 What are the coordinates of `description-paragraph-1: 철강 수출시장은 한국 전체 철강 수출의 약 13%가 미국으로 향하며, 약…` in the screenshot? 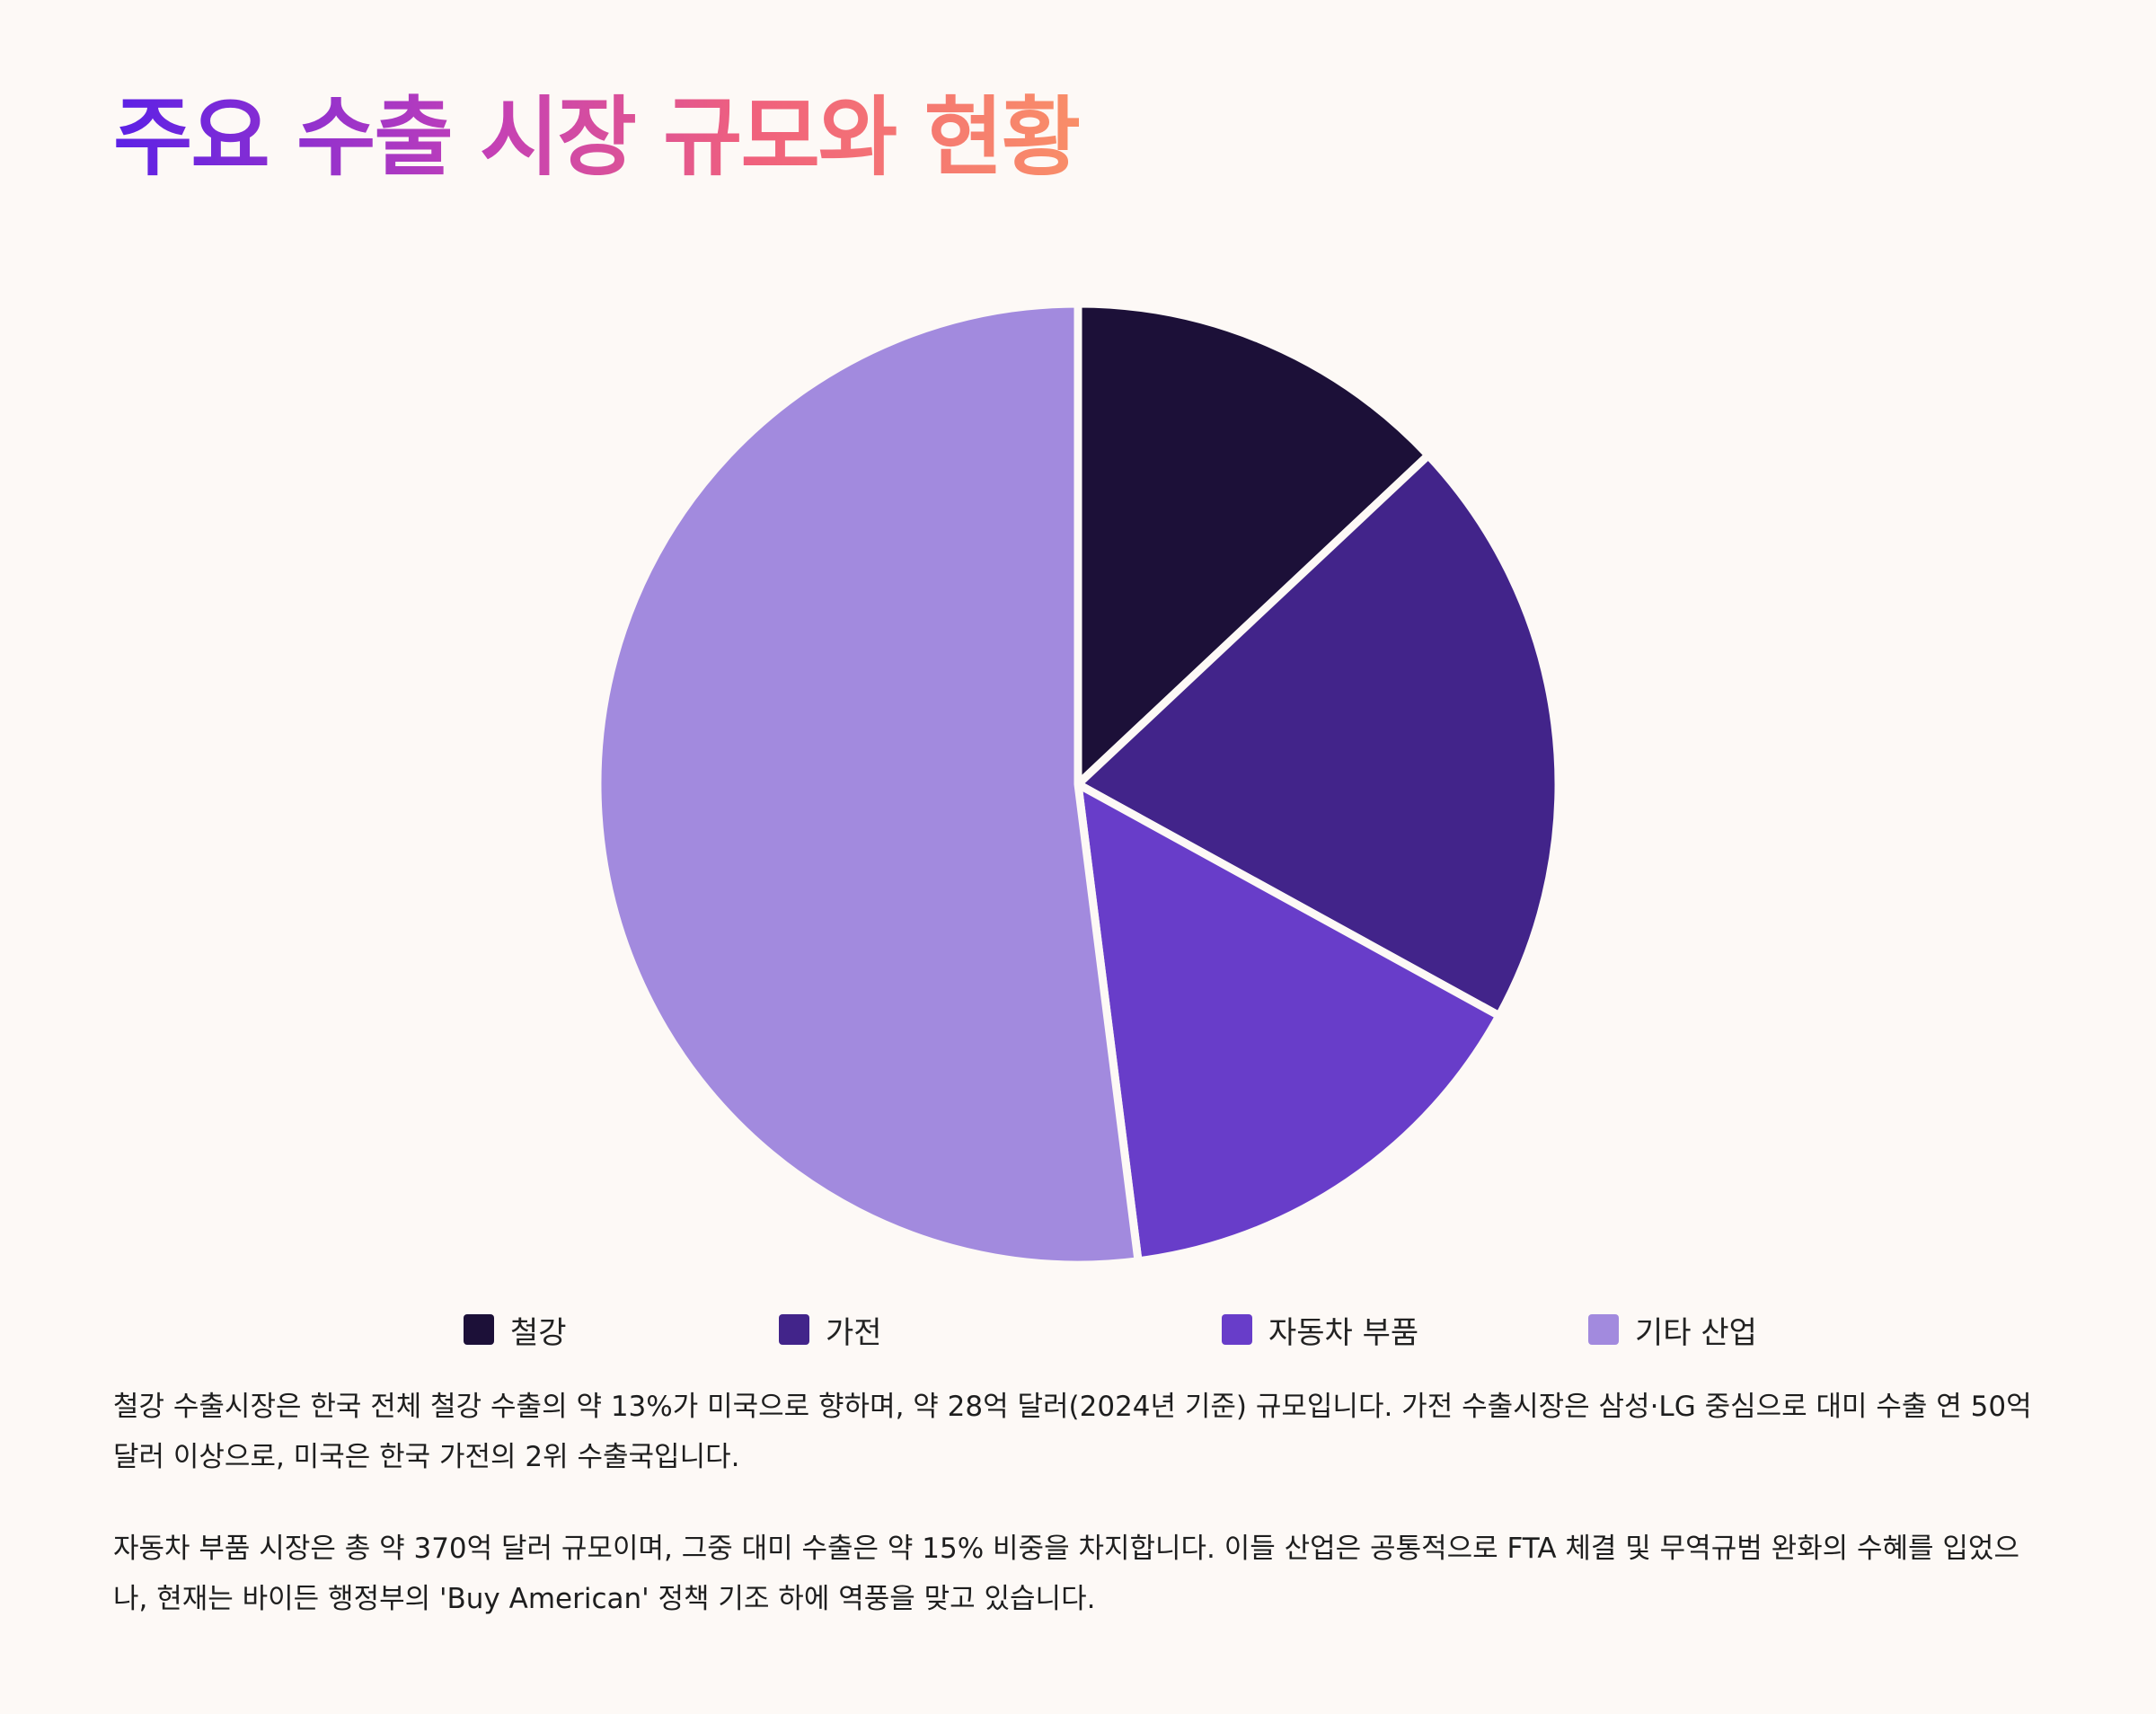 It's located at (1072, 1432).